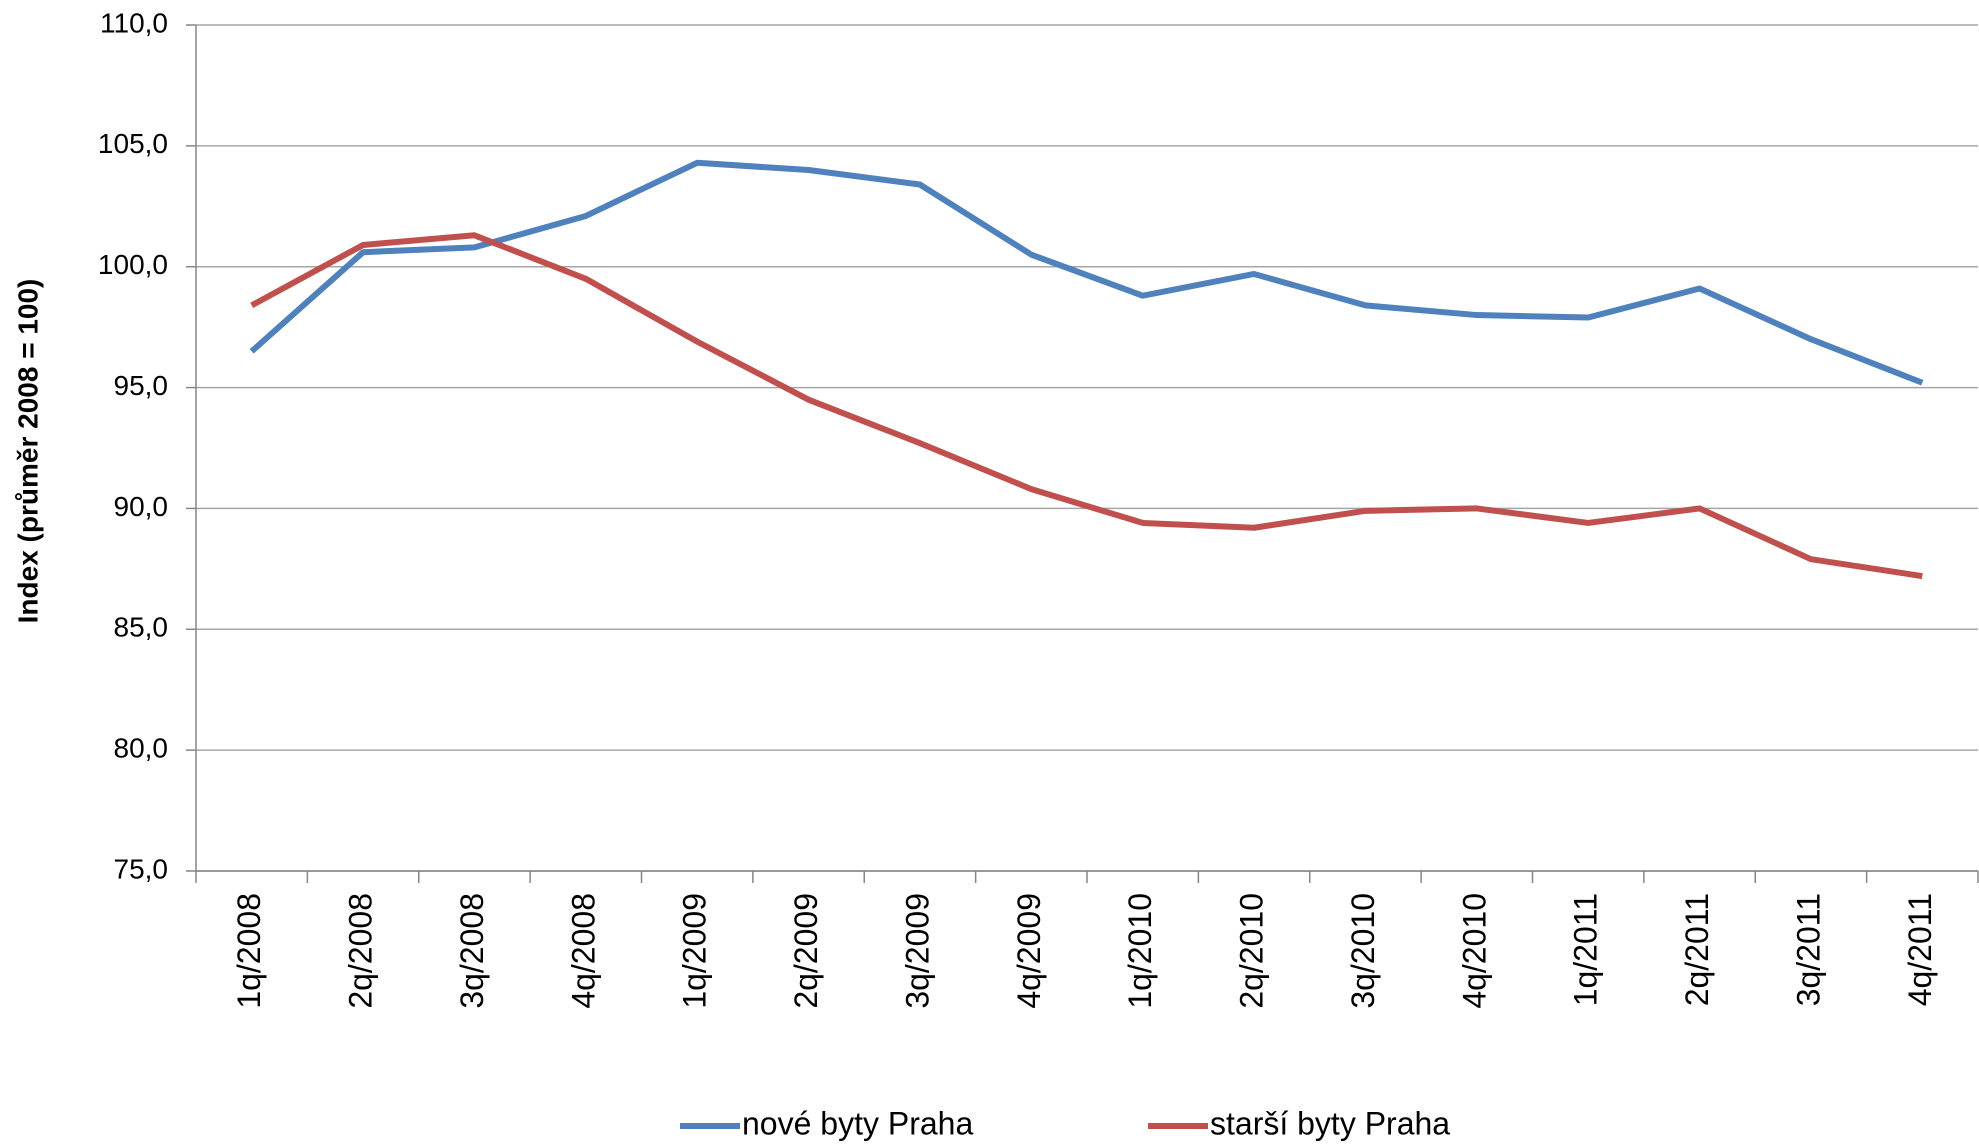  Describe the element at coordinates (1808, 949) in the screenshot. I see `x-tick-label: 3q/2011` at that location.